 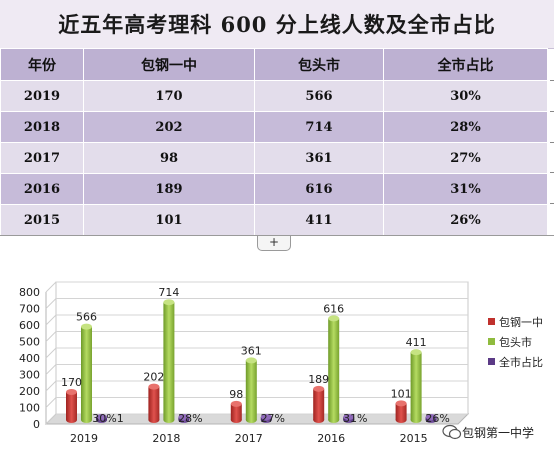 What do you see at coordinates (465, 220) in the screenshot?
I see `table-cell: 26%` at bounding box center [465, 220].